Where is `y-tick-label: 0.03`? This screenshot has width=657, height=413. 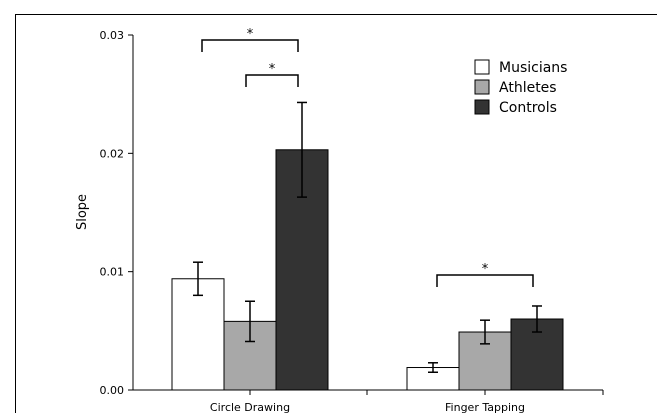
y-tick-label: 0.03 is located at coordinates (112, 35).